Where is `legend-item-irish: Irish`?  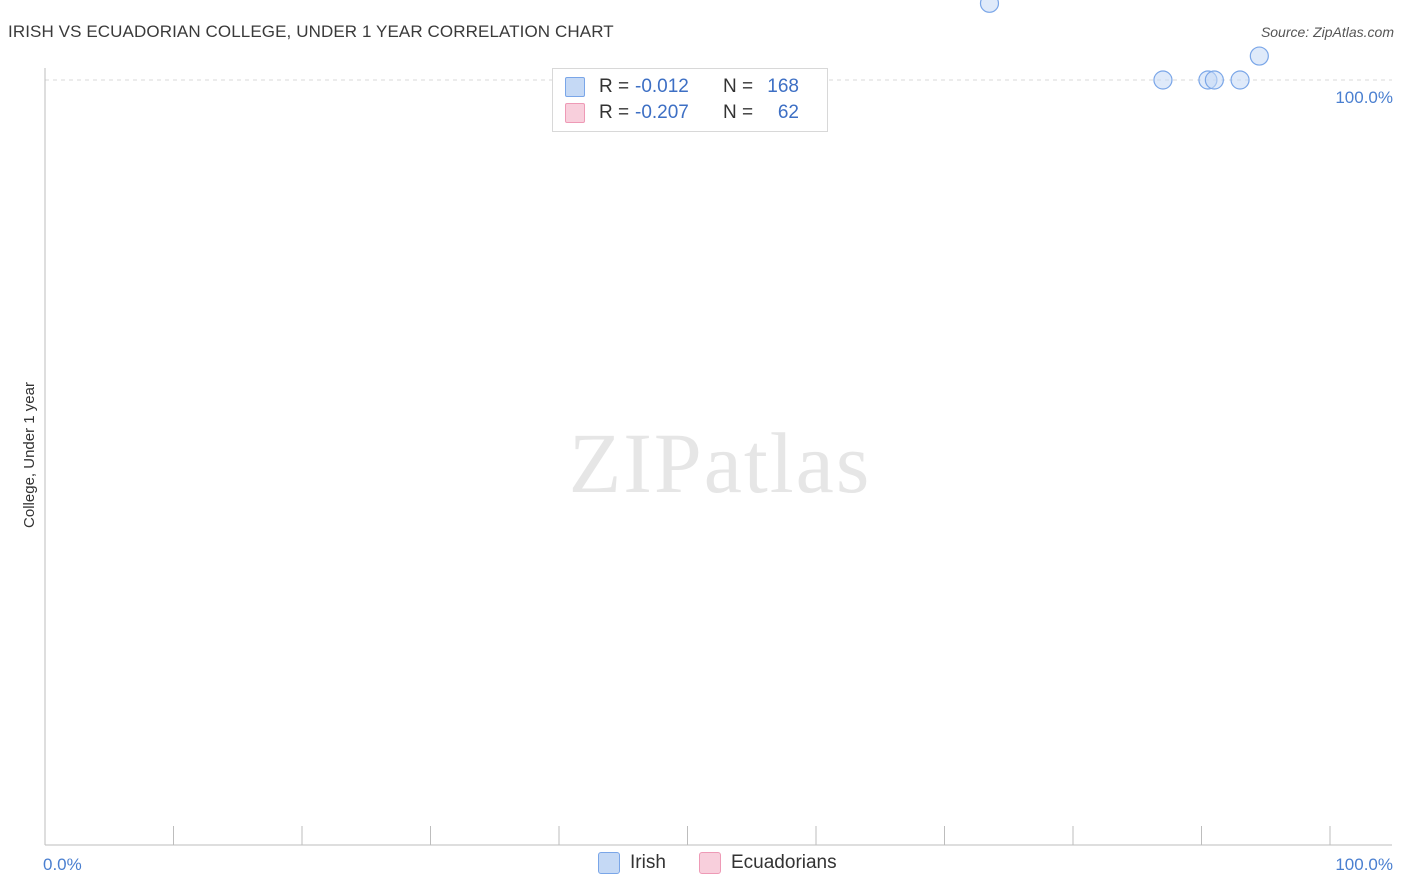
legend-item-irish: Irish is located at coordinates (632, 863).